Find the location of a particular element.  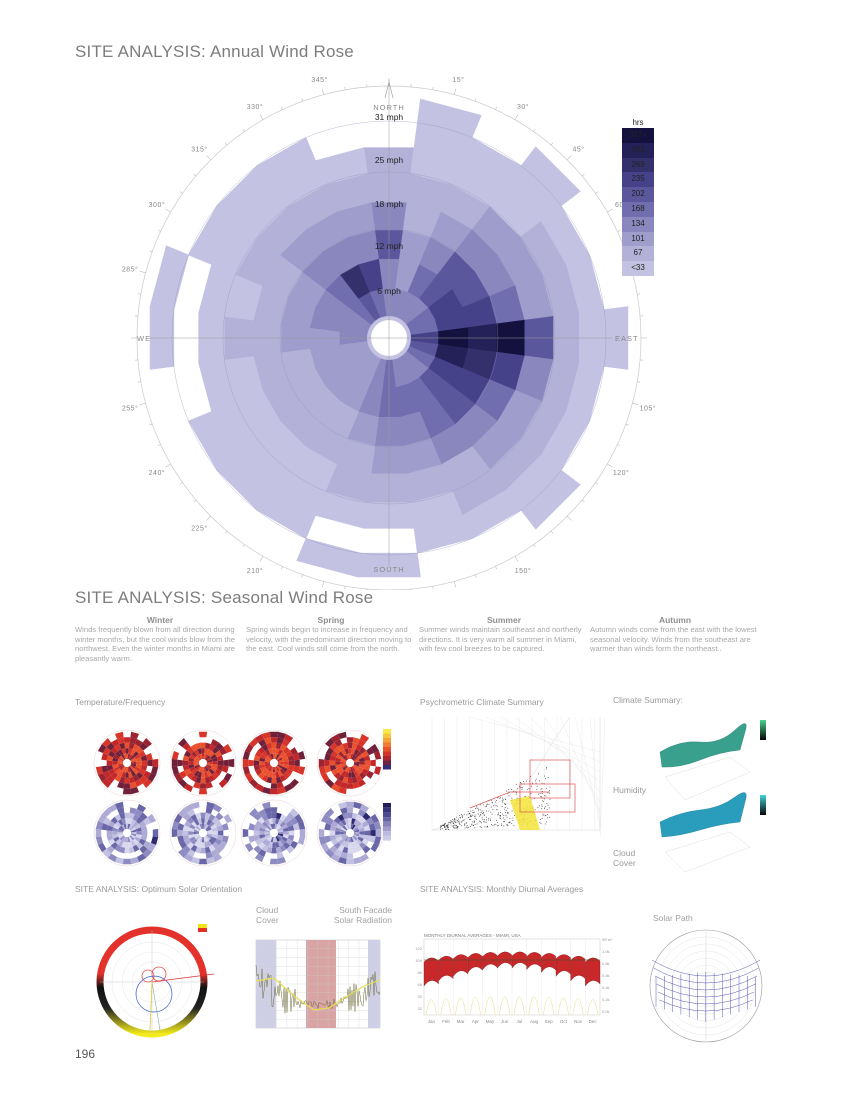

cloud-cover-label-b: Cover is located at coordinates (624, 863).